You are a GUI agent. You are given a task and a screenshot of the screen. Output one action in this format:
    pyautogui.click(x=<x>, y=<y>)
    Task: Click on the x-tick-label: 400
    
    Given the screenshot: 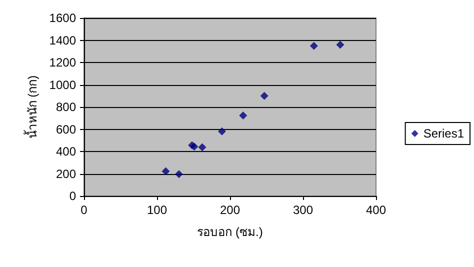 What is the action you would take?
    pyautogui.click(x=376, y=210)
    